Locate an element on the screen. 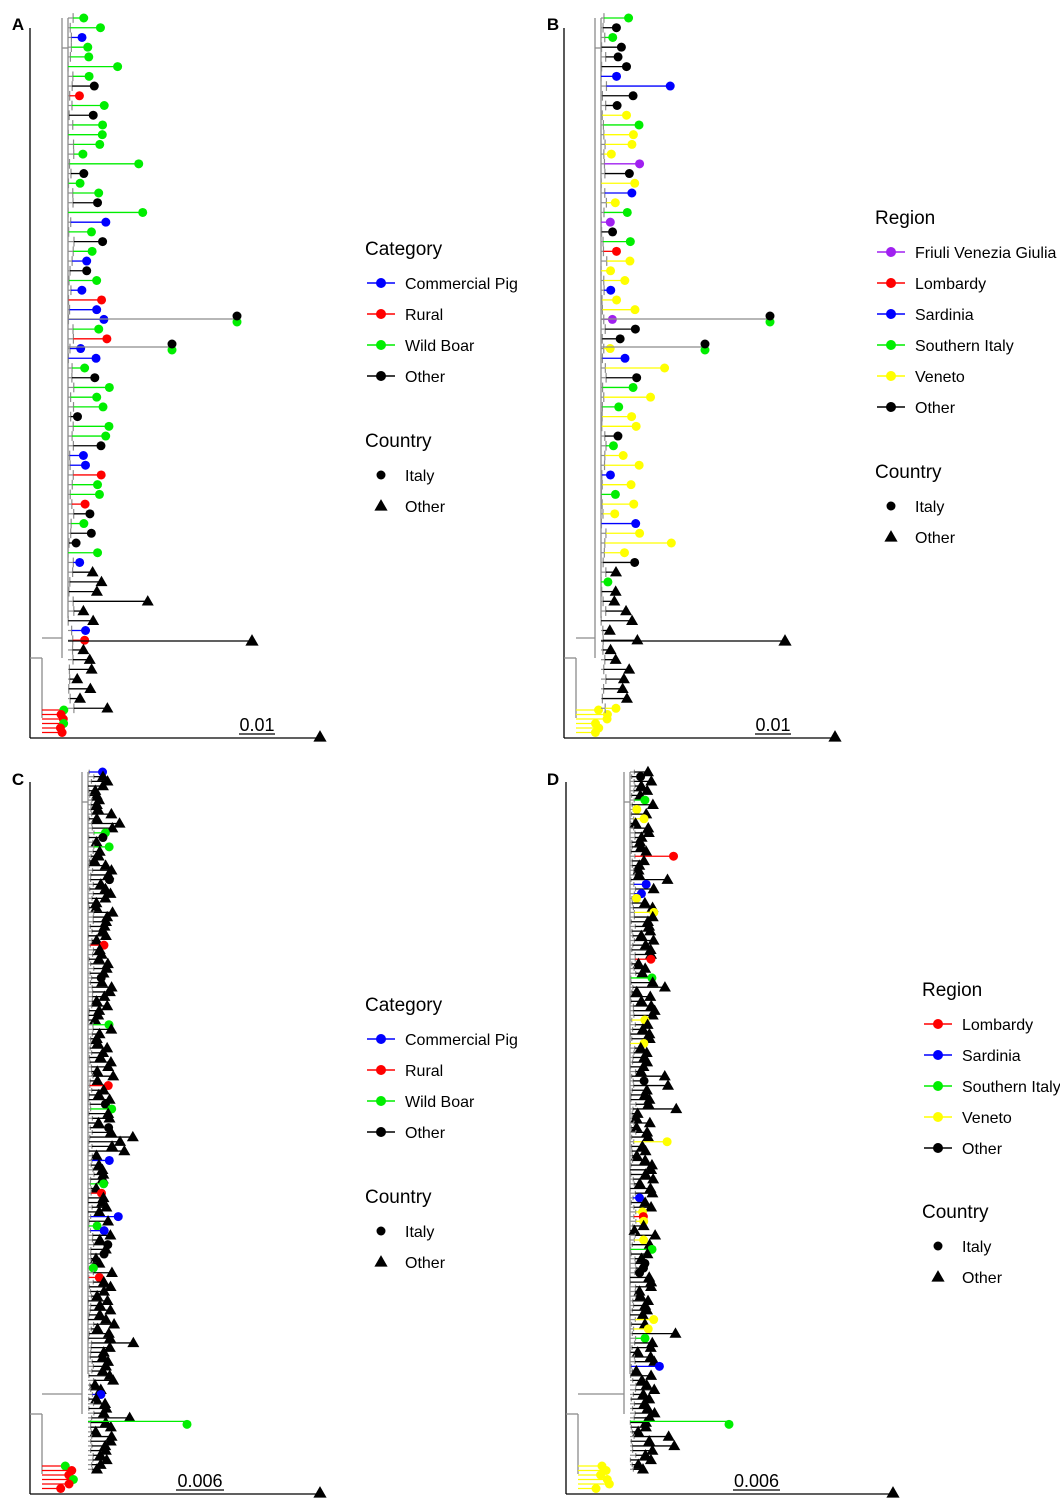  legend-item-label: Other is located at coordinates (935, 538).